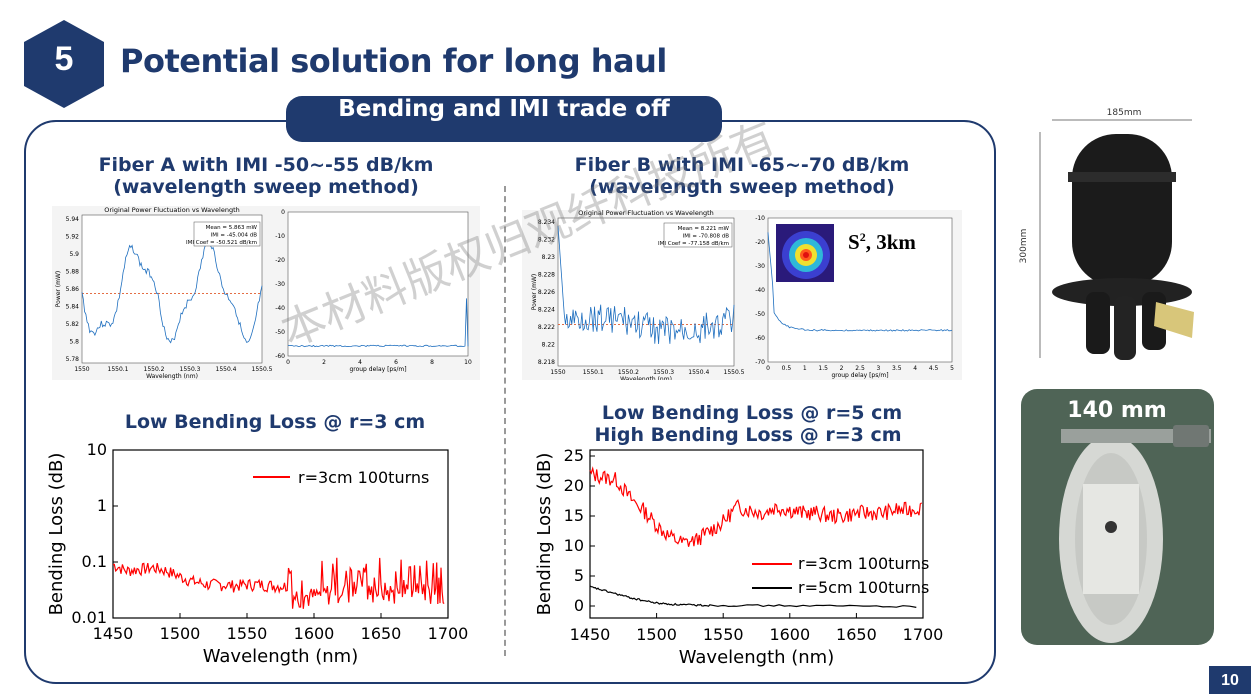 The height and width of the screenshot is (696, 1251). What do you see at coordinates (805, 368) in the screenshot?
I see `inset-right-xtick: 1` at bounding box center [805, 368].